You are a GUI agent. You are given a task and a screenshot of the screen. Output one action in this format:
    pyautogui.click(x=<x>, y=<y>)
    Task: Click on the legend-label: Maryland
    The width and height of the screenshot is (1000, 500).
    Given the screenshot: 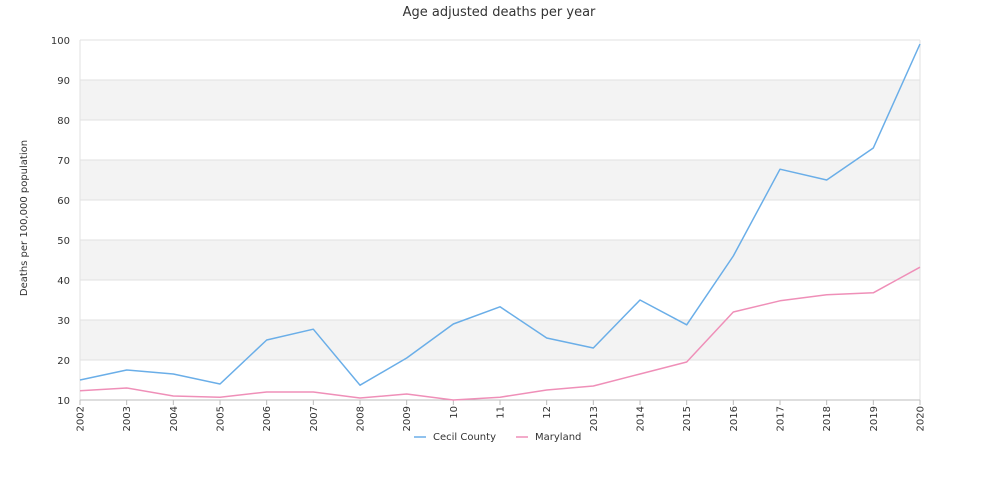 What is the action you would take?
    pyautogui.click(x=558, y=437)
    